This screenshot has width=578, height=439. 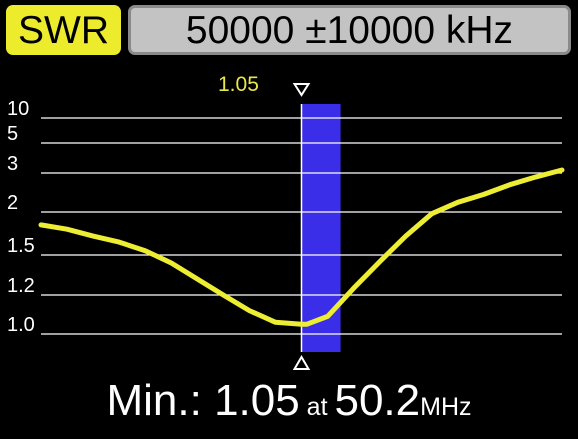 What do you see at coordinates (21, 246) in the screenshot?
I see `y-tick-label: 1.5` at bounding box center [21, 246].